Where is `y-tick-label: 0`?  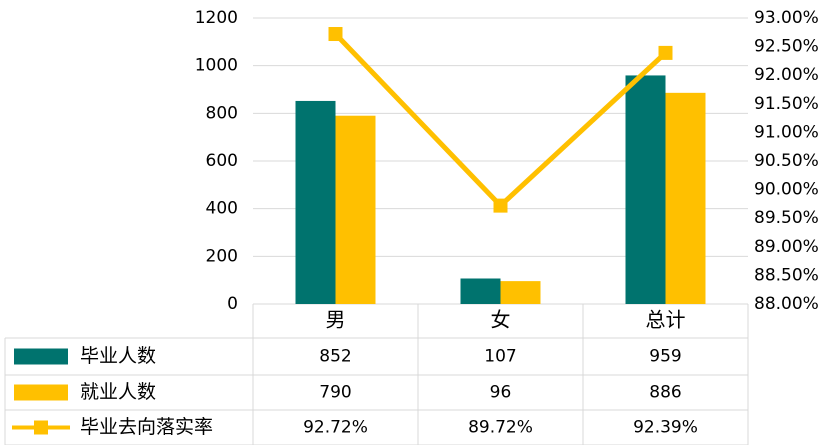
y-tick-label: 0 is located at coordinates (232, 304).